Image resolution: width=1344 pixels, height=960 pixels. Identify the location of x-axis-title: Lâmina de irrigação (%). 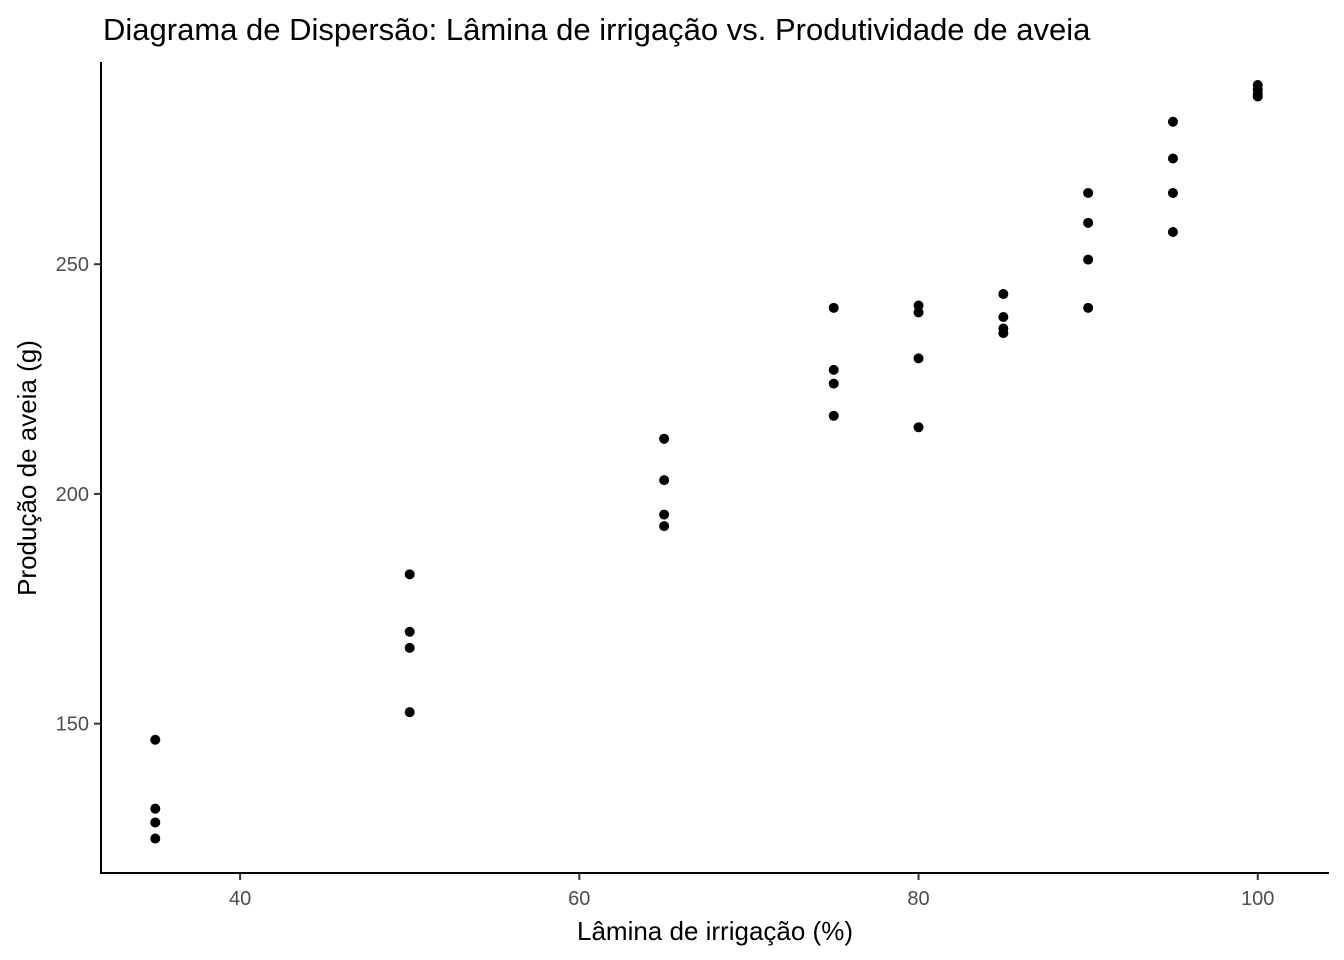
(715, 931).